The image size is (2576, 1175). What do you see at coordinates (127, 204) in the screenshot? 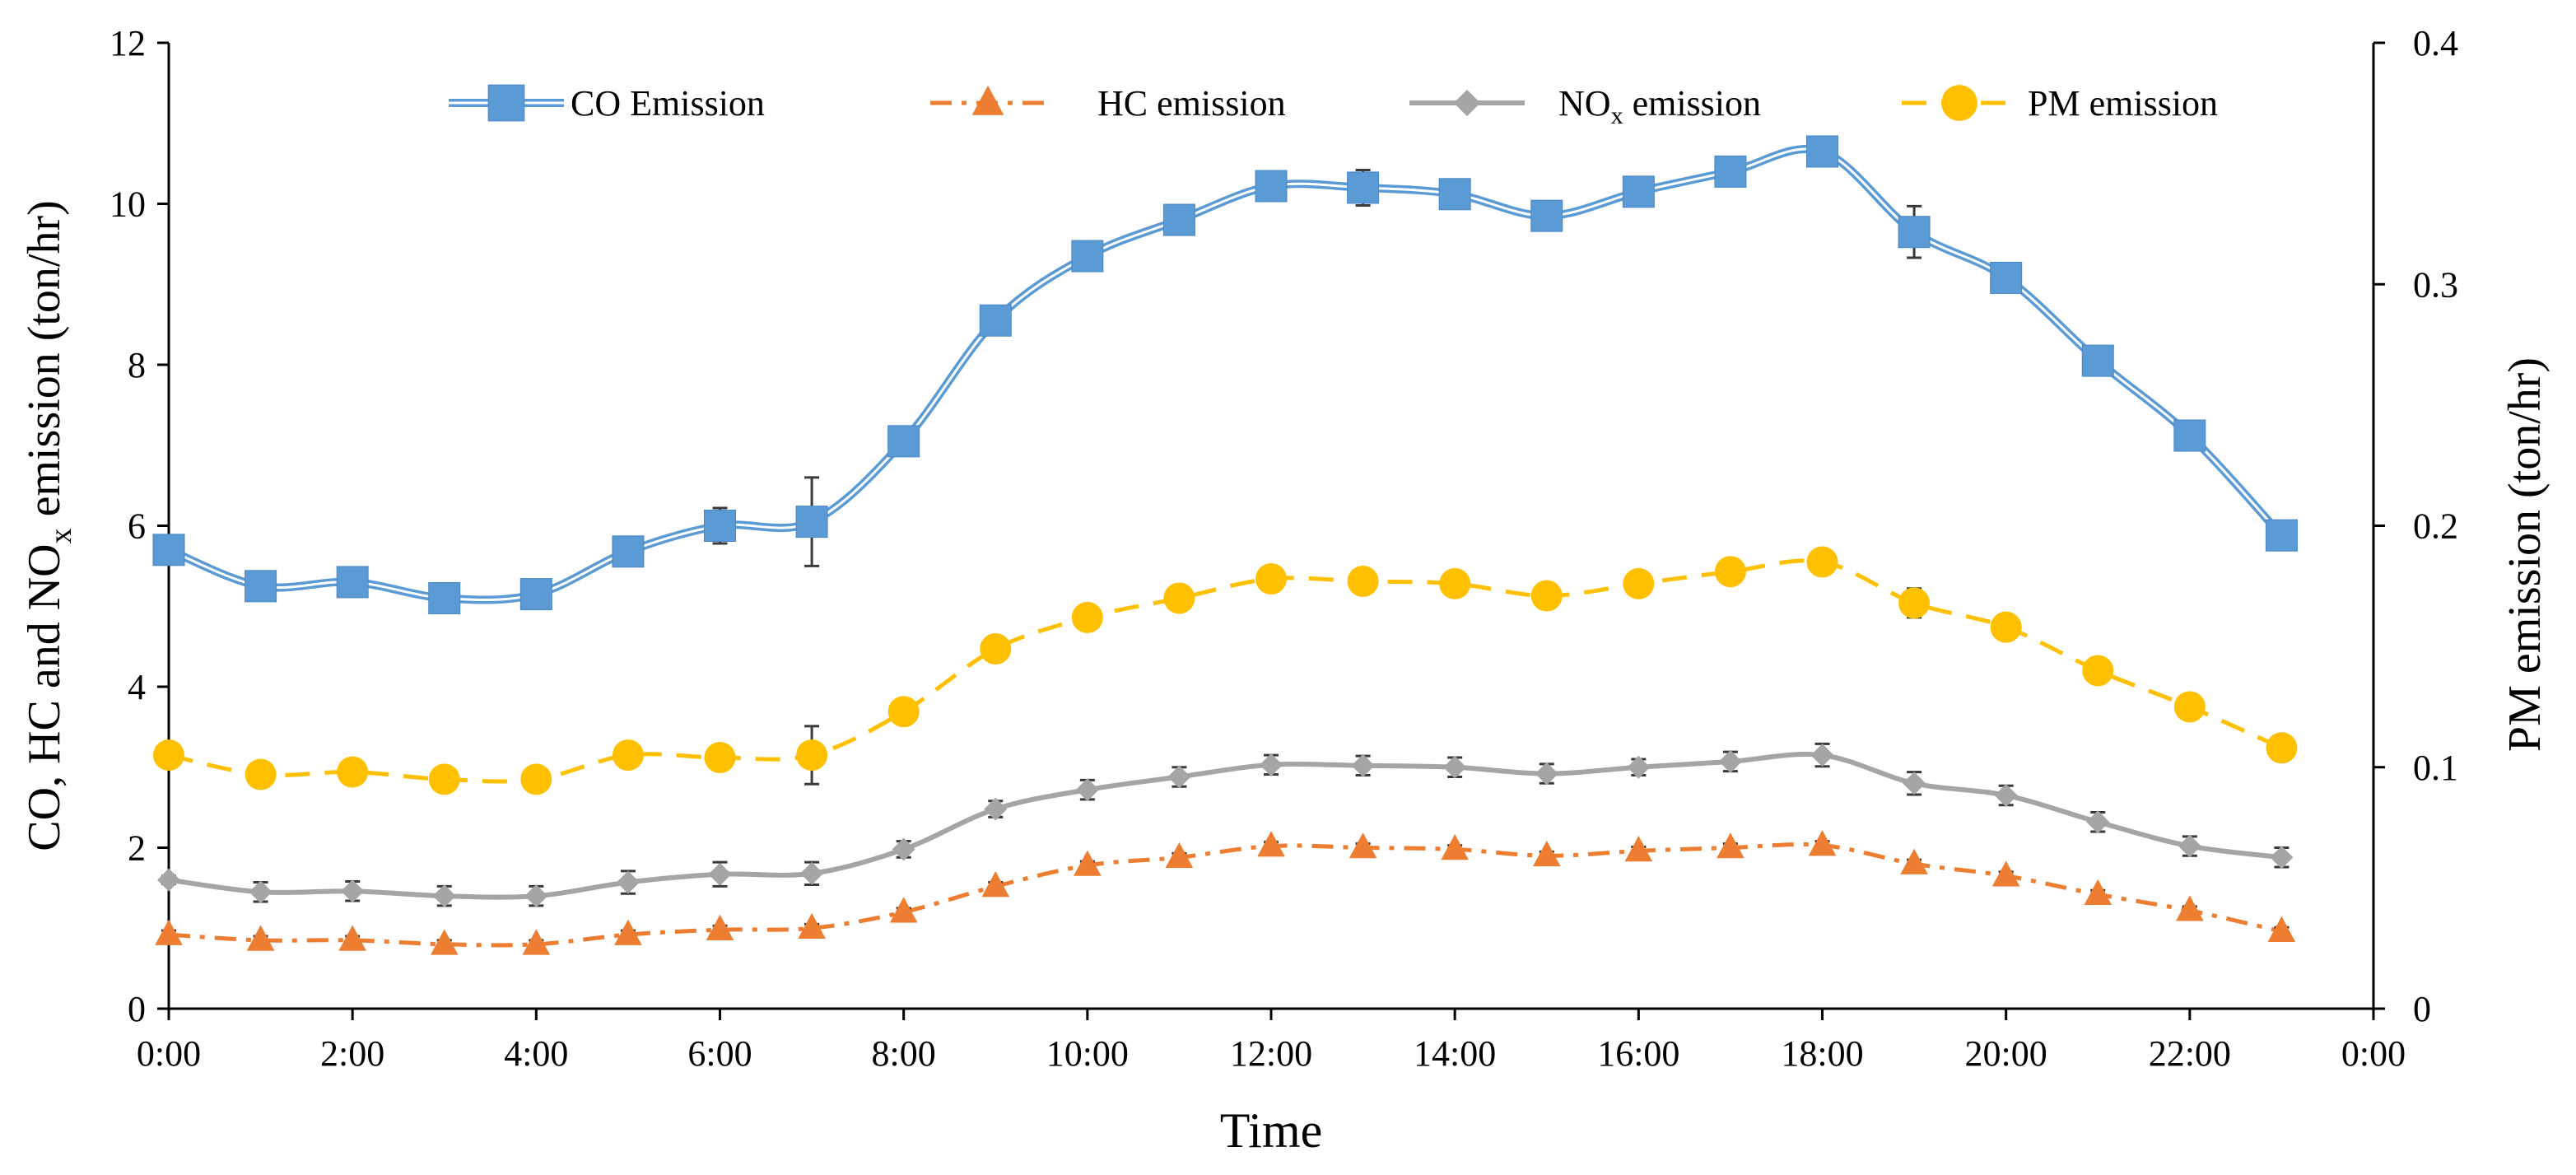
I see `left-y-tick-label: 10` at bounding box center [127, 204].